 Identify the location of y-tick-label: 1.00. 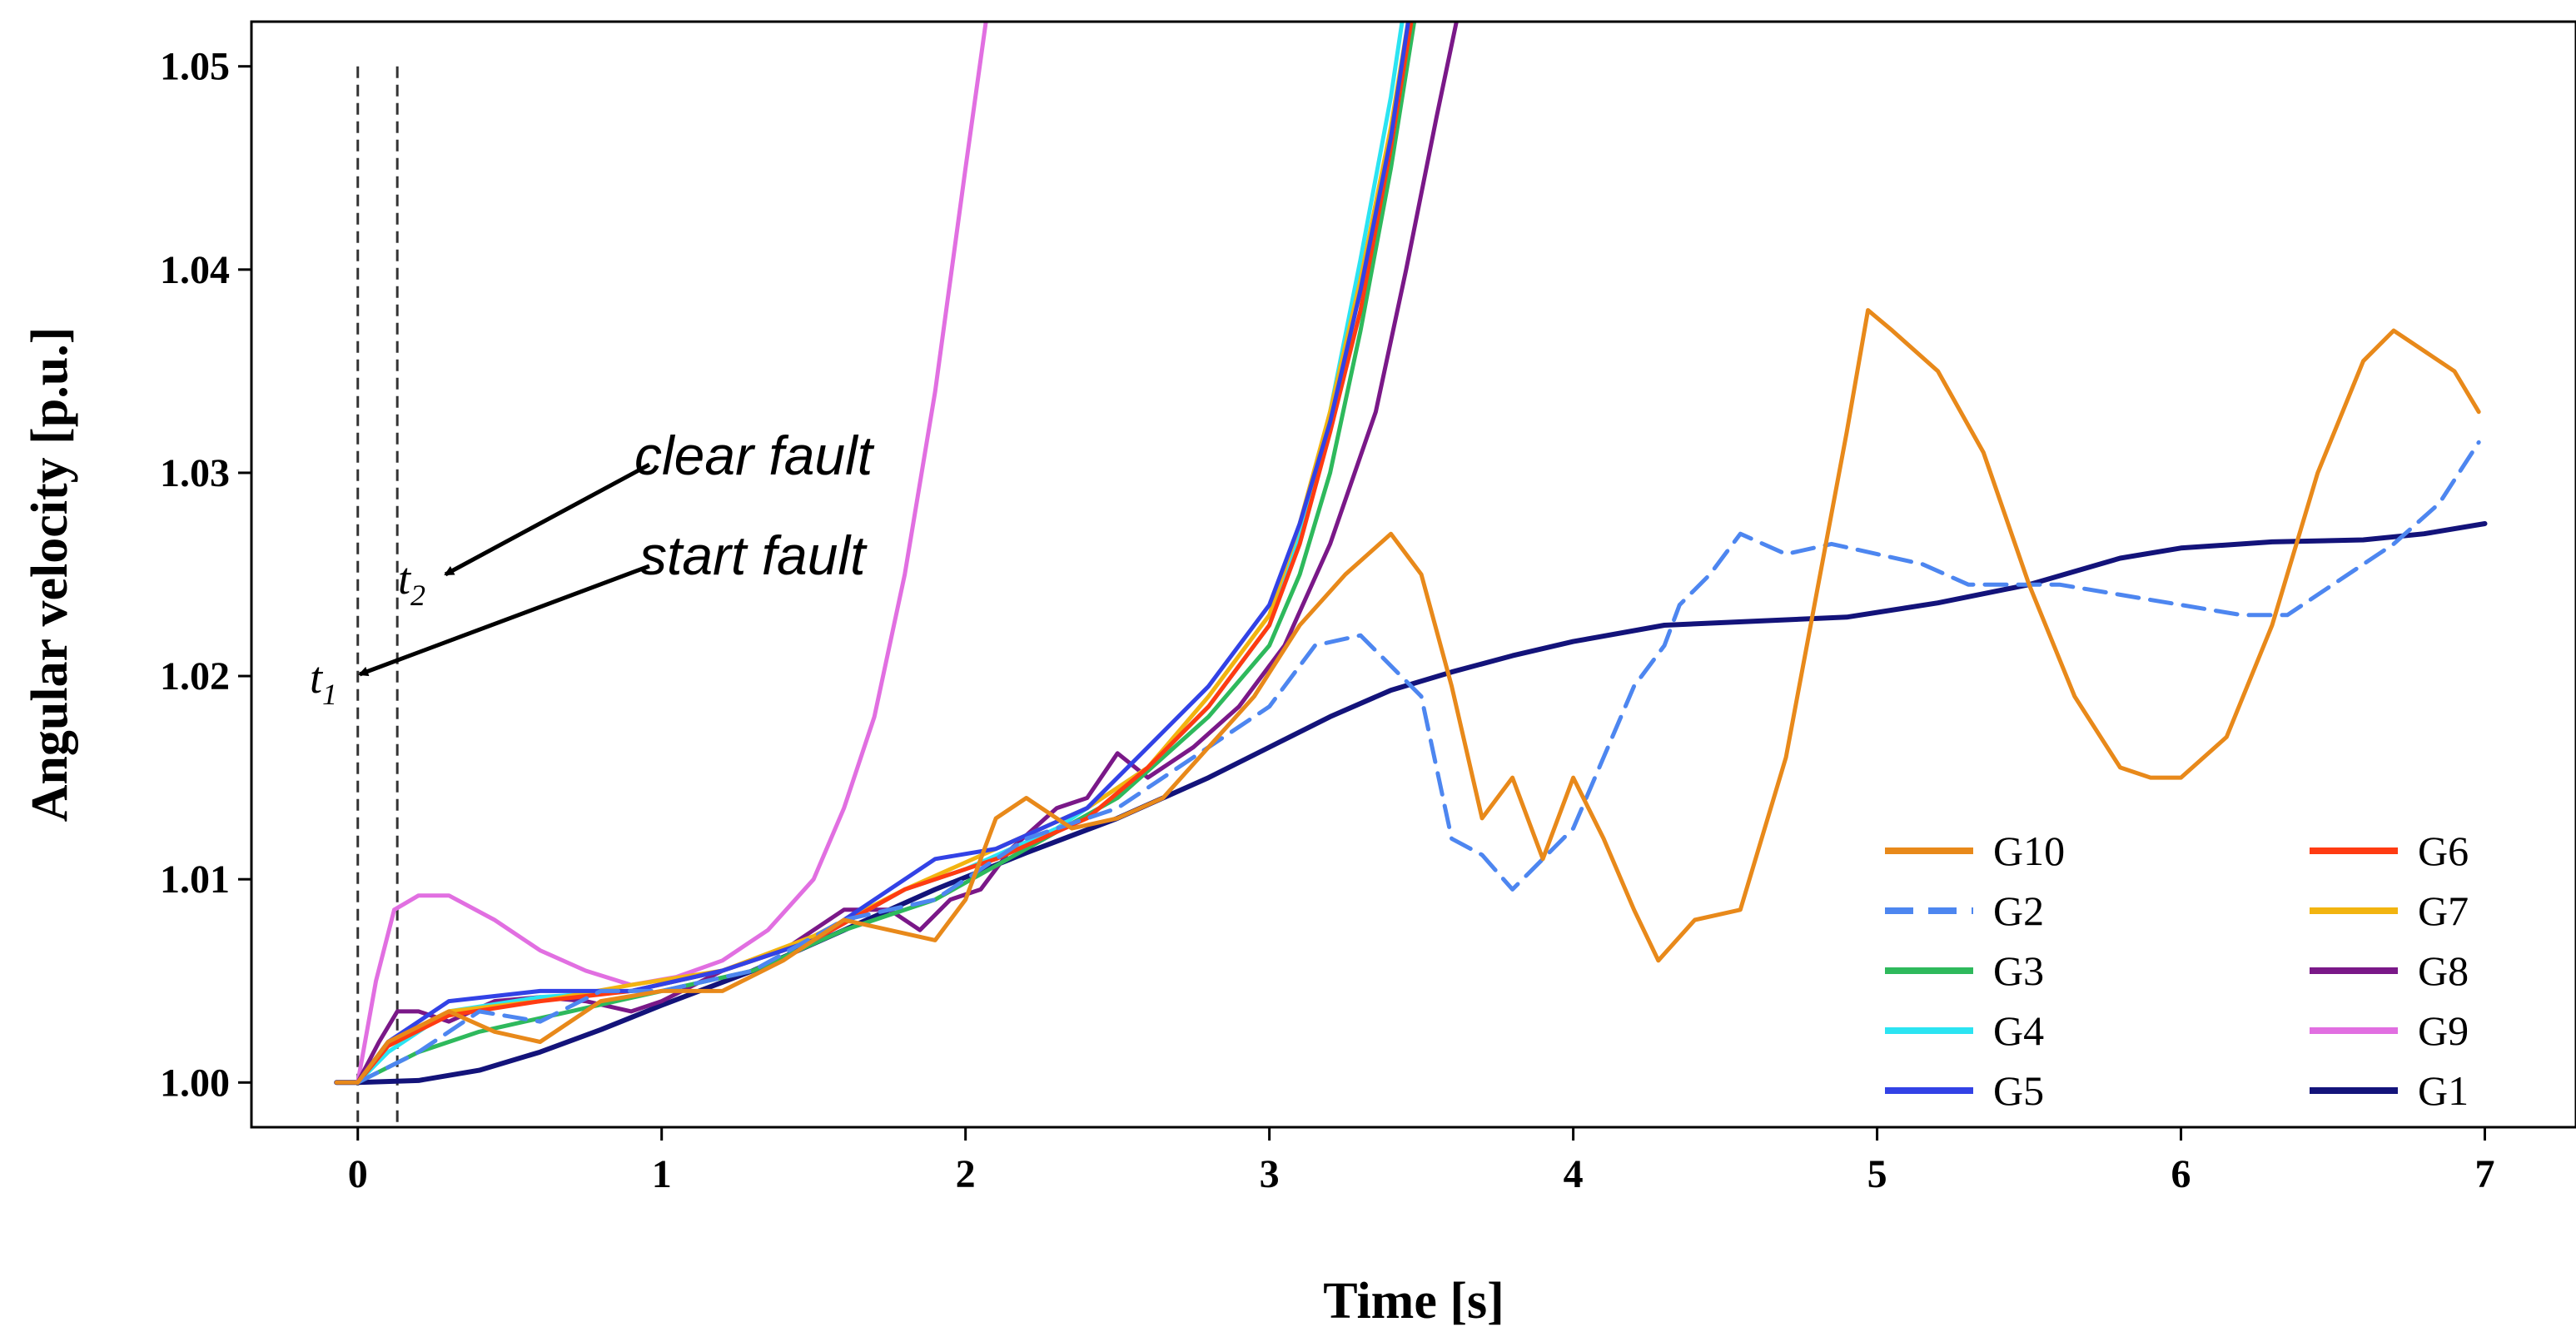
(195, 1083).